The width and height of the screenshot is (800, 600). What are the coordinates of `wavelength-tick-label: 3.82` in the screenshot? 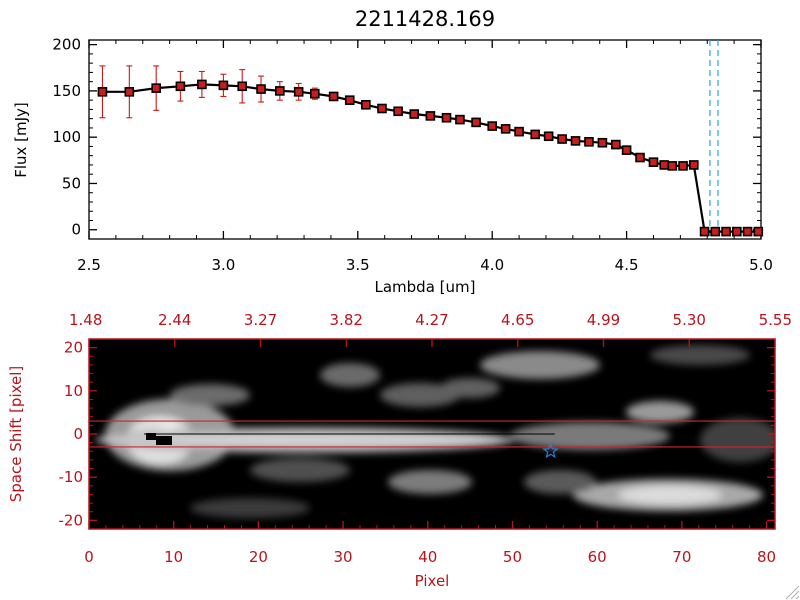 It's located at (346, 320).